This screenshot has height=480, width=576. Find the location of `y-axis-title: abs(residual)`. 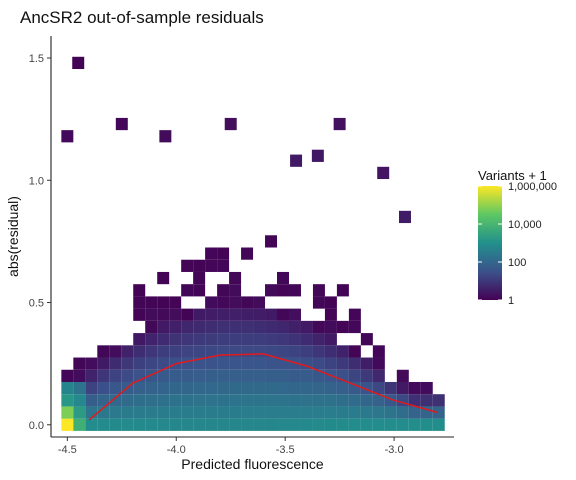

y-axis-title: abs(residual) is located at coordinates (13, 236).